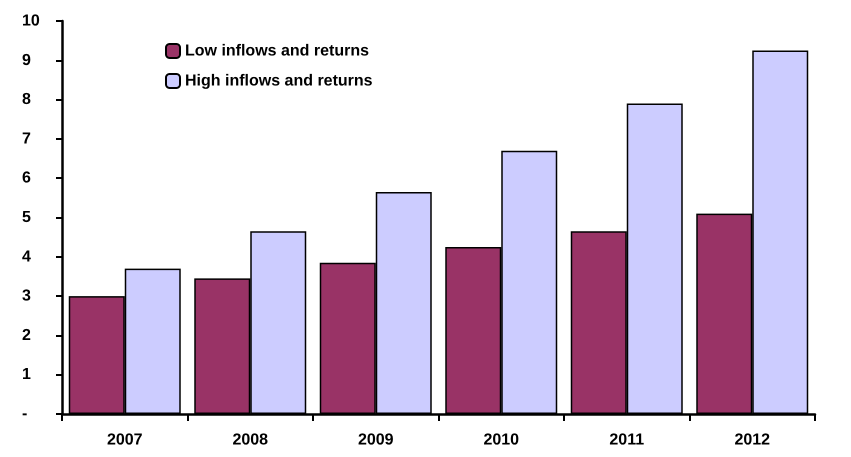 The height and width of the screenshot is (457, 851). Describe the element at coordinates (26, 178) in the screenshot. I see `y-tick-label: 6` at that location.